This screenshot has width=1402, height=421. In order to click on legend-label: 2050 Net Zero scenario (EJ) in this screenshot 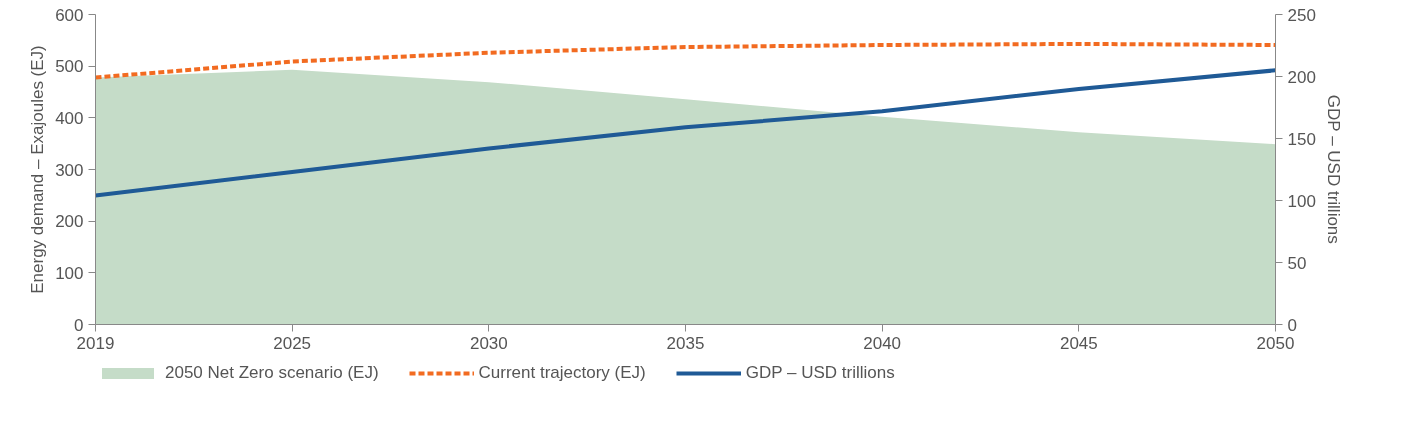, I will do `click(272, 373)`.